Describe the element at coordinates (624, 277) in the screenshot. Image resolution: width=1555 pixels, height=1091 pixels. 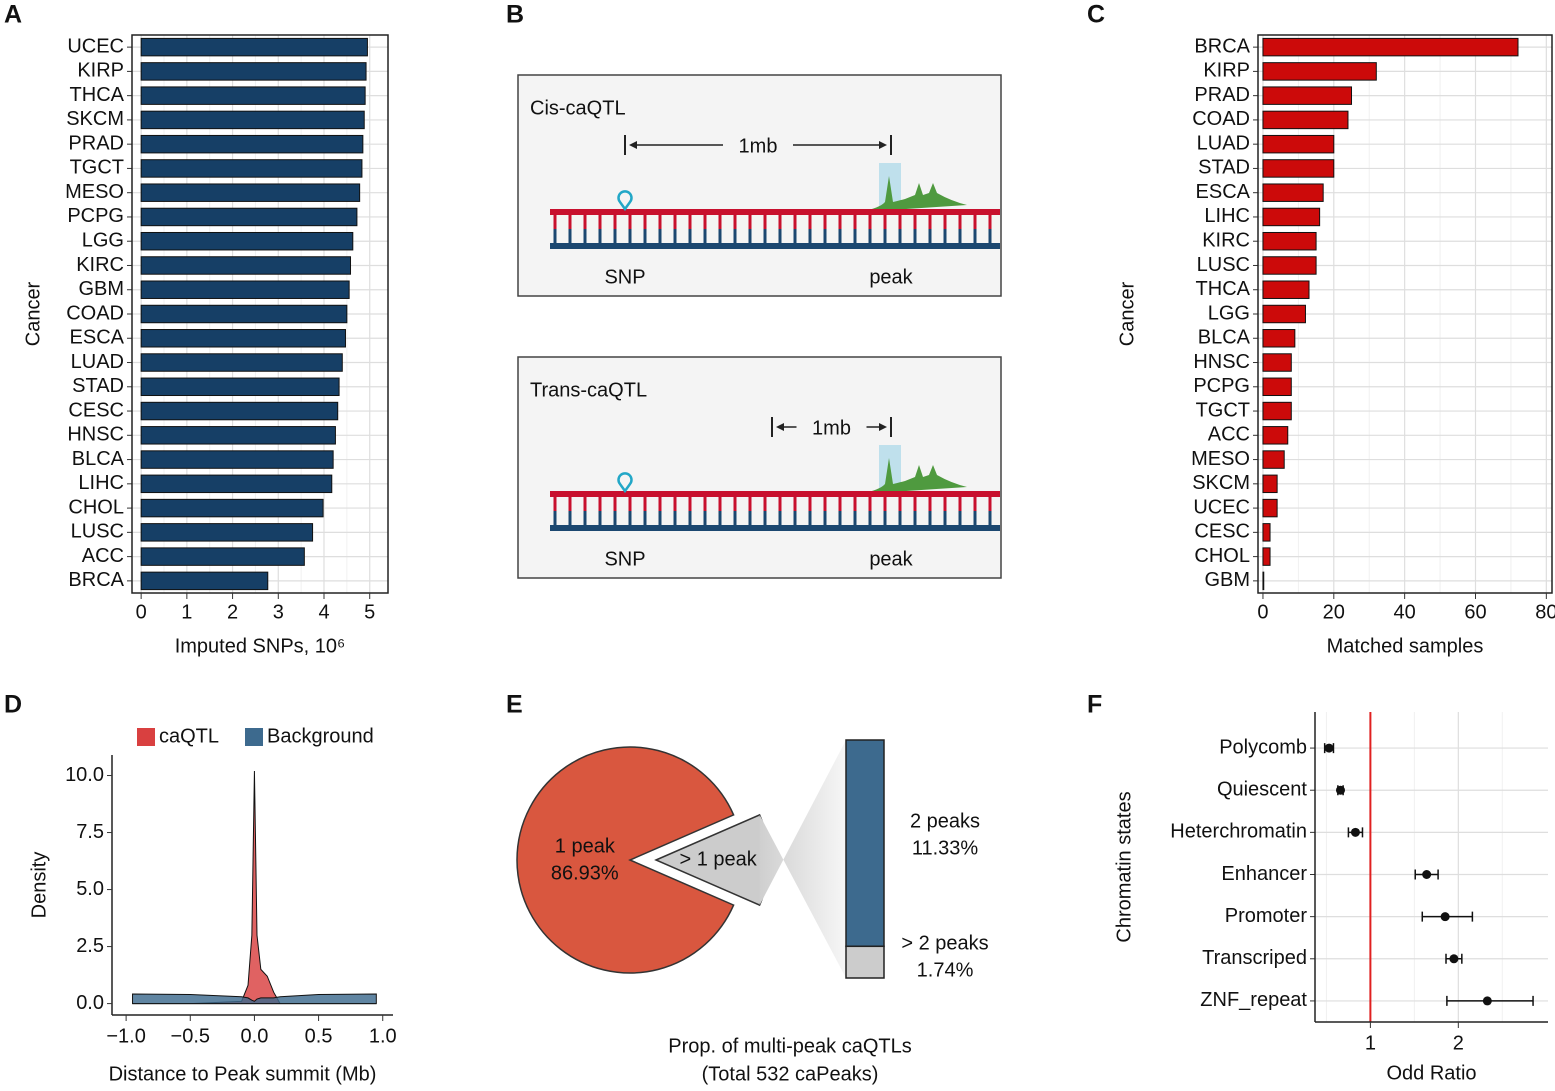
I see `snp-label: SNP` at that location.